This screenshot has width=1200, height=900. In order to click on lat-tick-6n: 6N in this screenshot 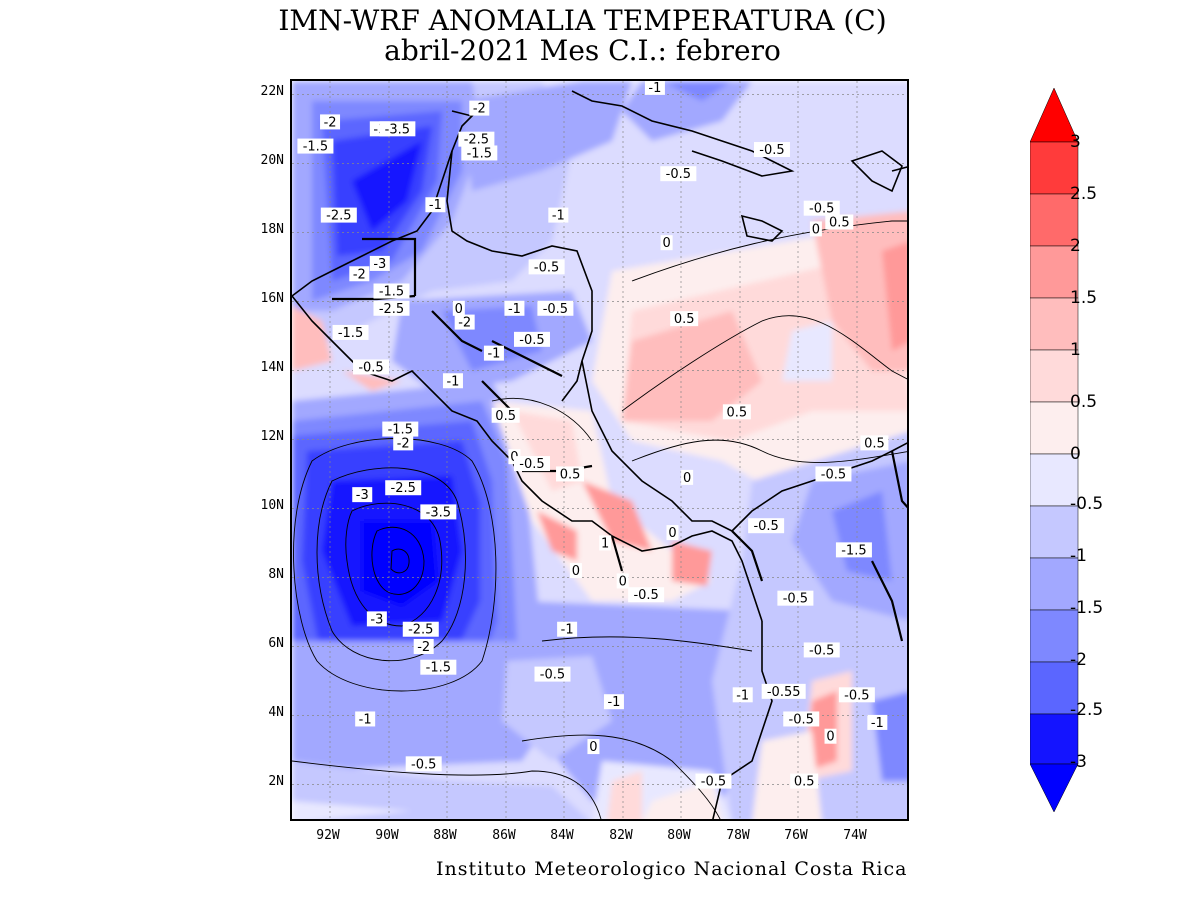, I will do `click(276, 643)`.